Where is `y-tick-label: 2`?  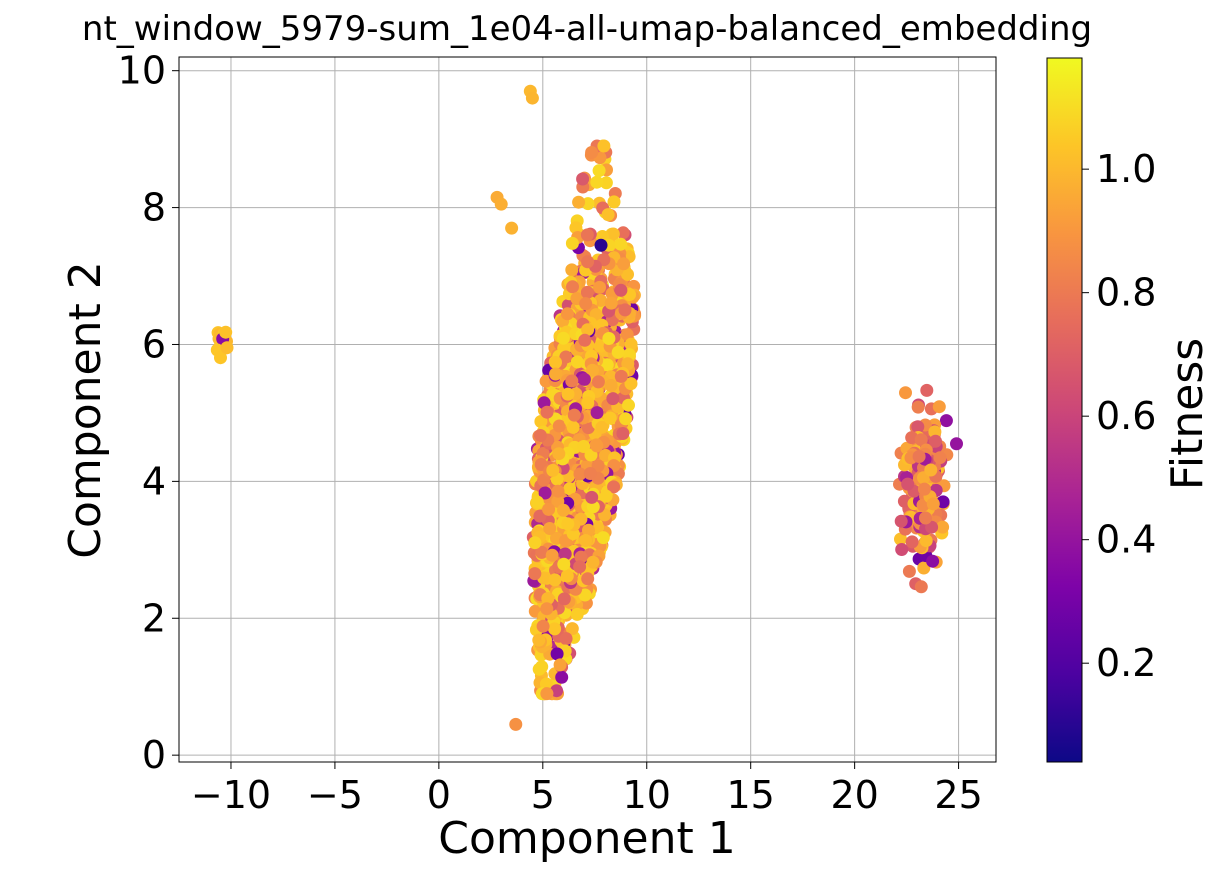
y-tick-label: 2 is located at coordinates (154, 618).